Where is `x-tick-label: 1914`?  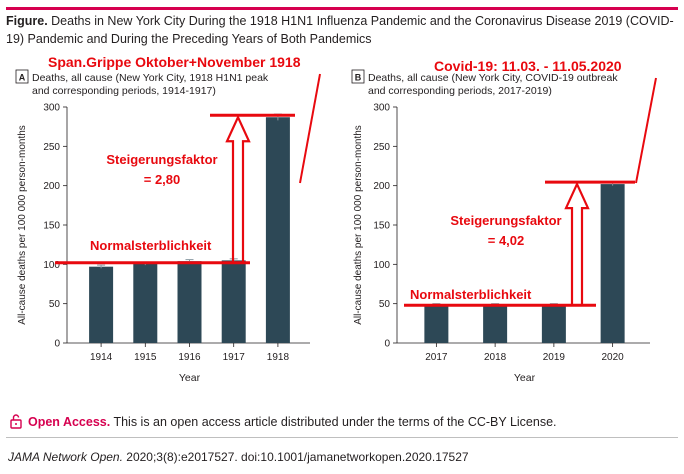
x-tick-label: 1914 is located at coordinates (101, 357).